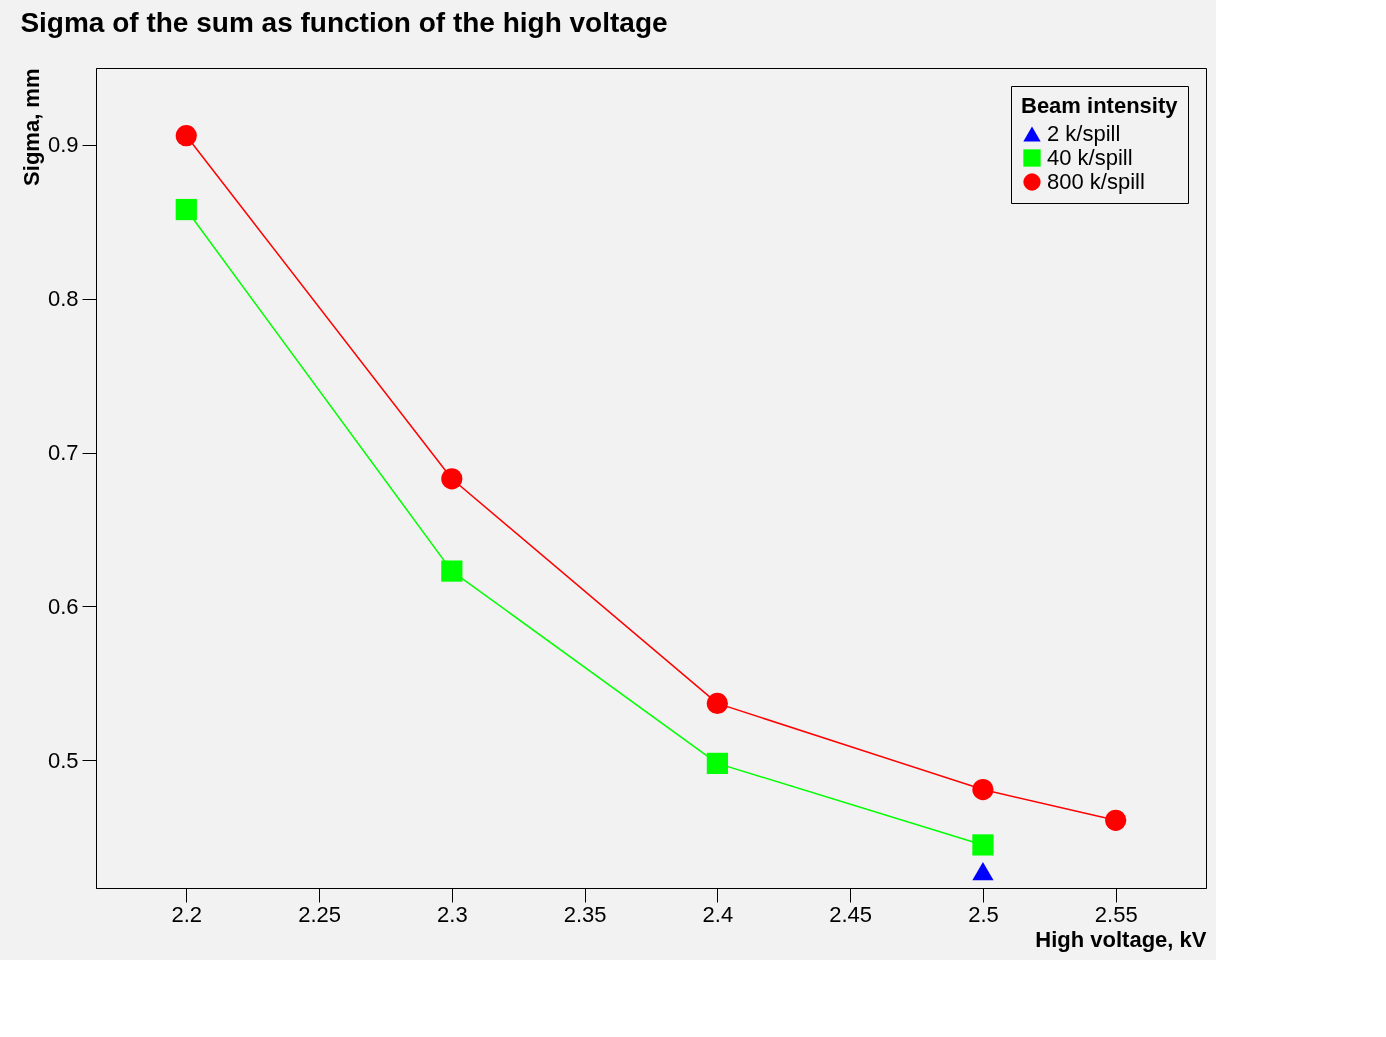 The width and height of the screenshot is (1386, 1037). Describe the element at coordinates (344, 22) in the screenshot. I see `chart-title: Sigma of the sum as function of the high voltage` at that location.